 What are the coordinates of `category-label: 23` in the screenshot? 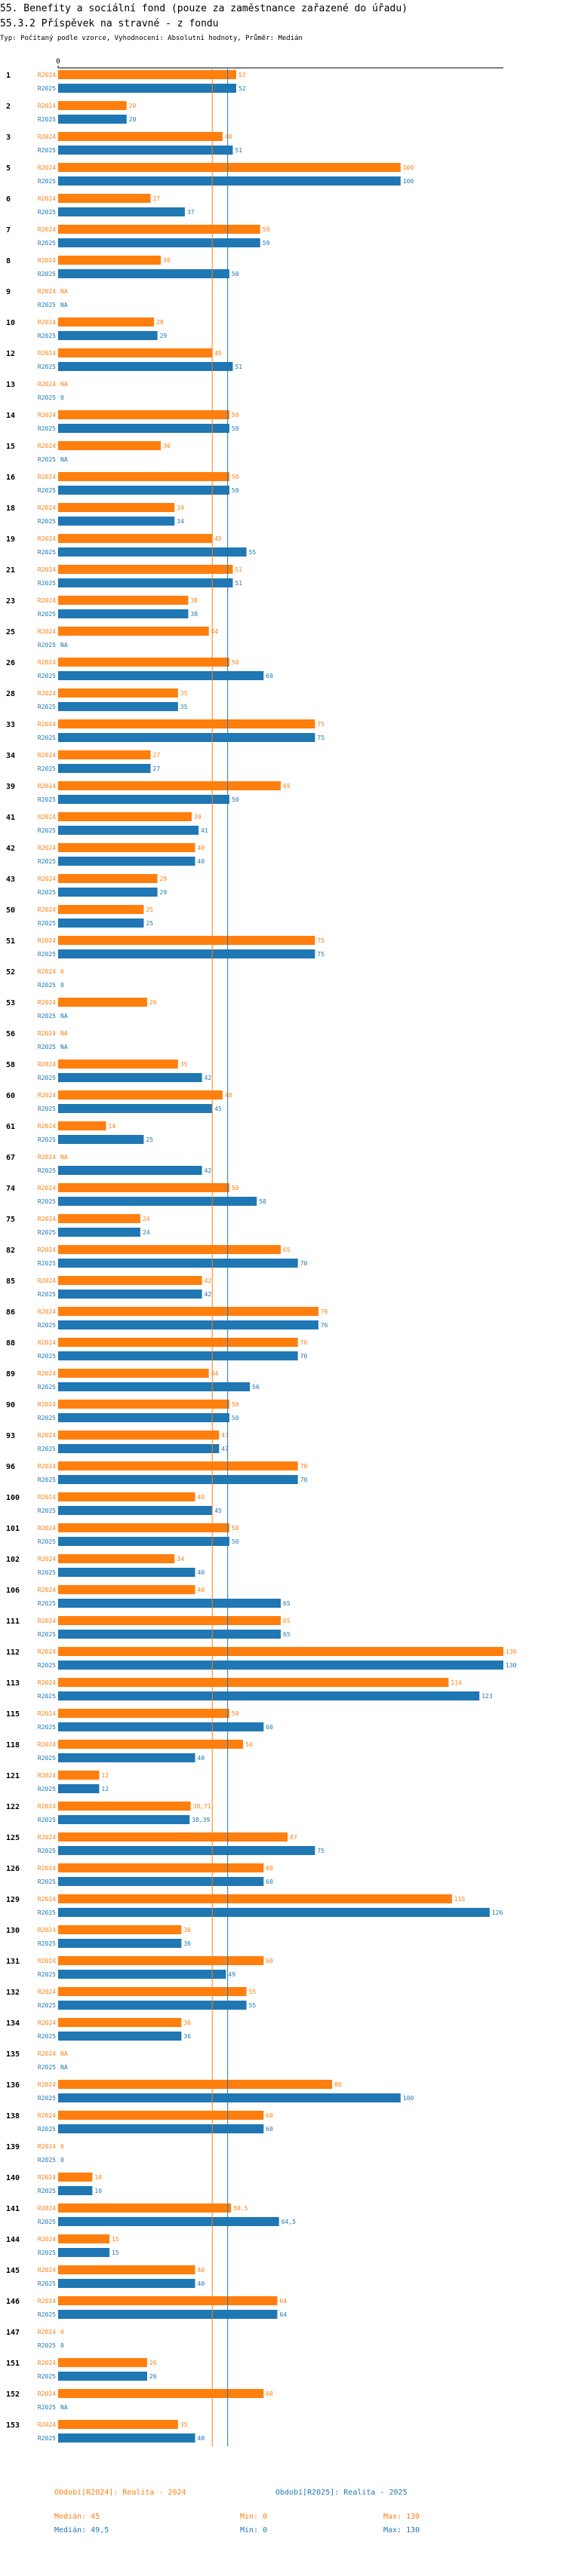 It's located at (11, 601).